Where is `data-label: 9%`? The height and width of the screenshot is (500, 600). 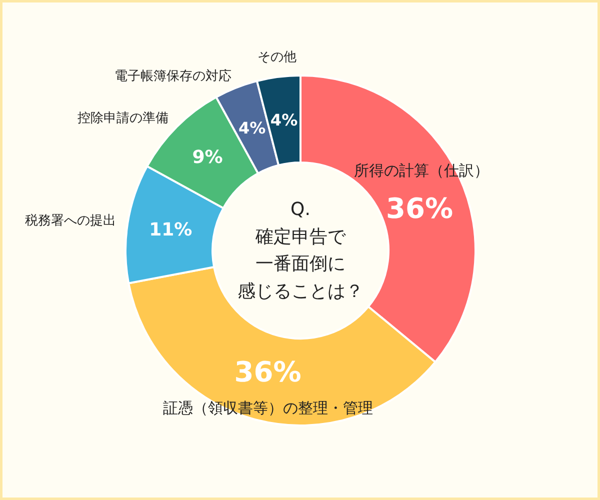 data-label: 9% is located at coordinates (207, 157).